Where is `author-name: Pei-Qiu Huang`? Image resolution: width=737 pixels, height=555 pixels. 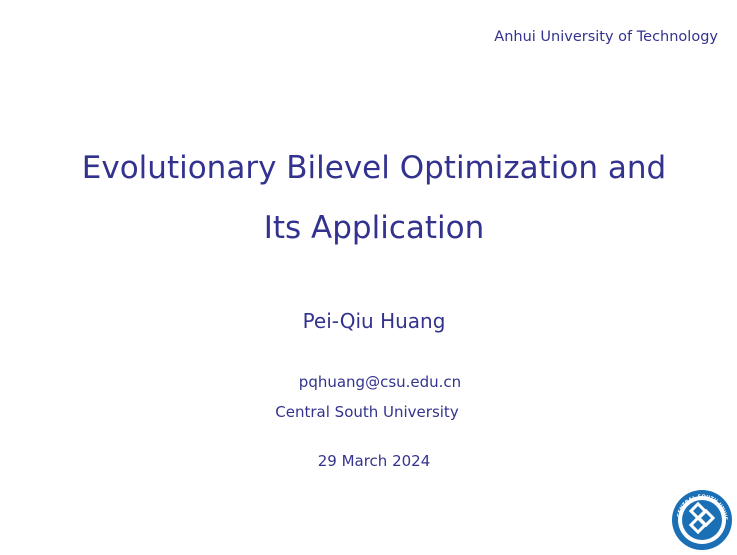
author-name: Pei-Qiu Huang is located at coordinates (374, 321).